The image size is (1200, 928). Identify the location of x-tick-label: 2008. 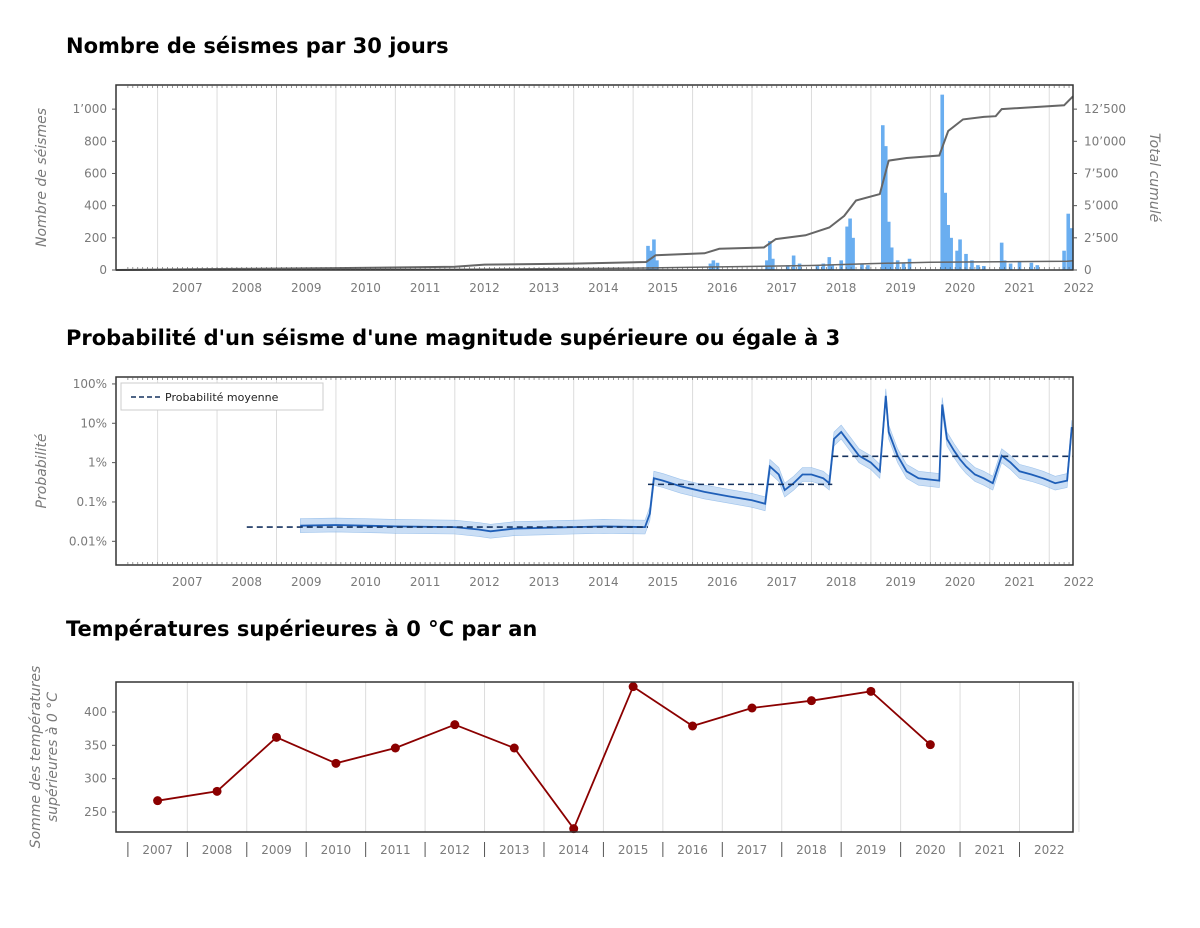
(246, 582).